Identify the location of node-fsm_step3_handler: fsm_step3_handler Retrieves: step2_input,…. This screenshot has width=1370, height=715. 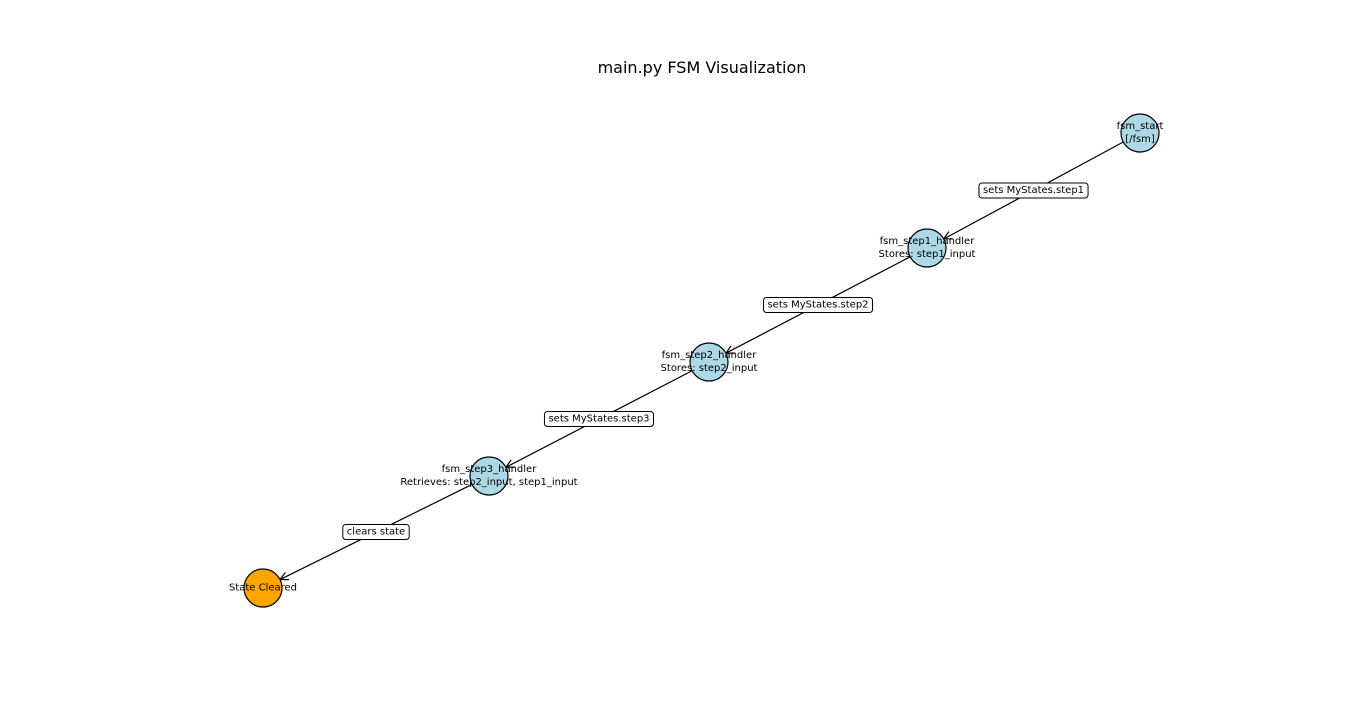
(489, 476).